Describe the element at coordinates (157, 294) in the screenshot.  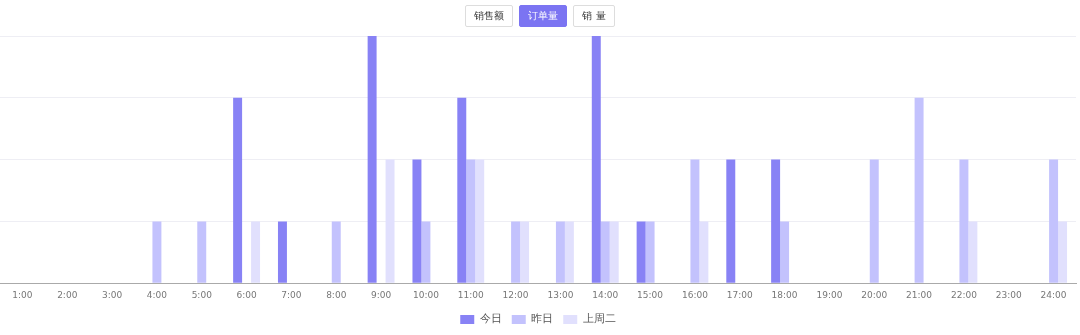
I see `x-tick-label: 4:00` at that location.